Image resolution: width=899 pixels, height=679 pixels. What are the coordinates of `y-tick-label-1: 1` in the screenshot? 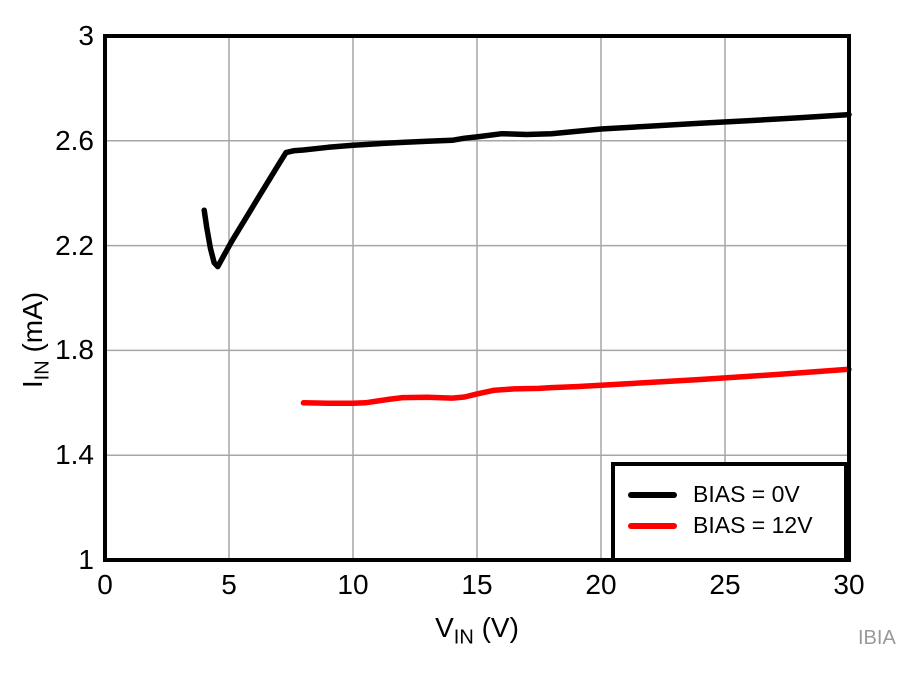 It's located at (86, 559).